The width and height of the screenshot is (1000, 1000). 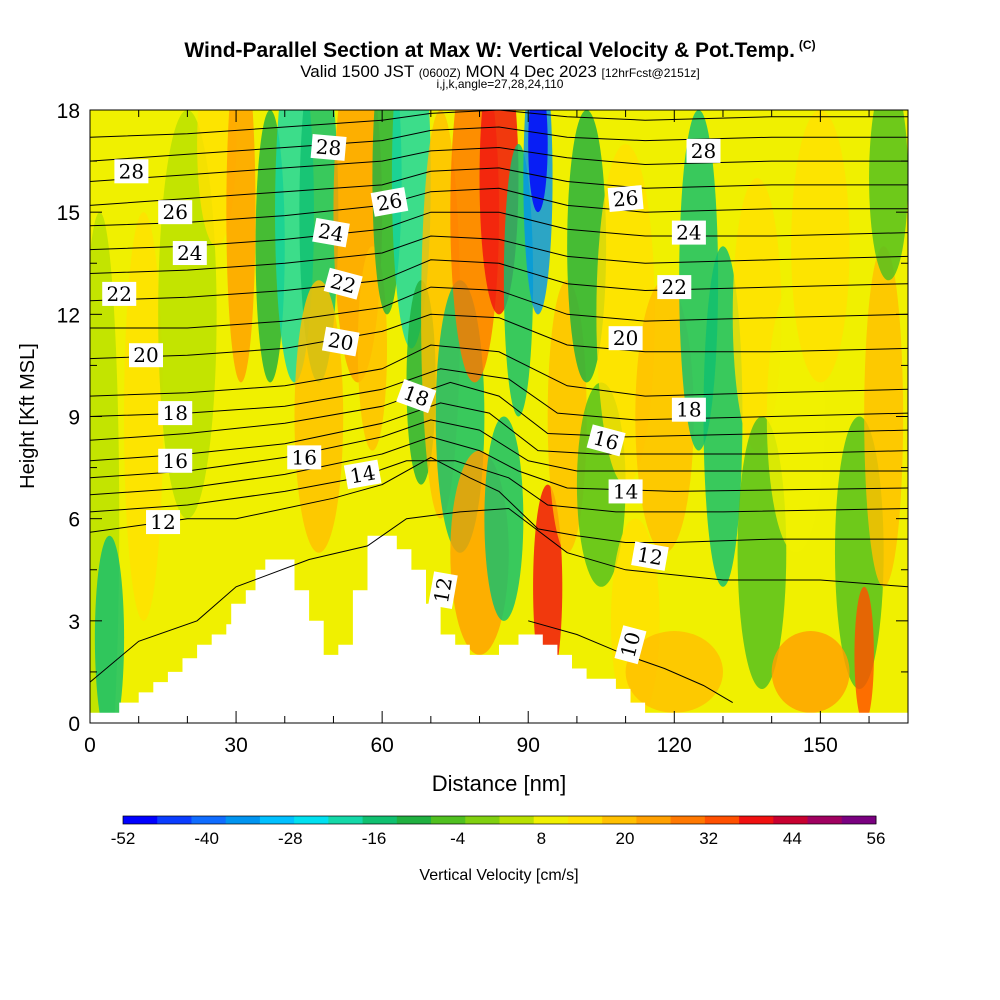 What do you see at coordinates (235, 745) in the screenshot?
I see `x-tick-label: 30` at bounding box center [235, 745].